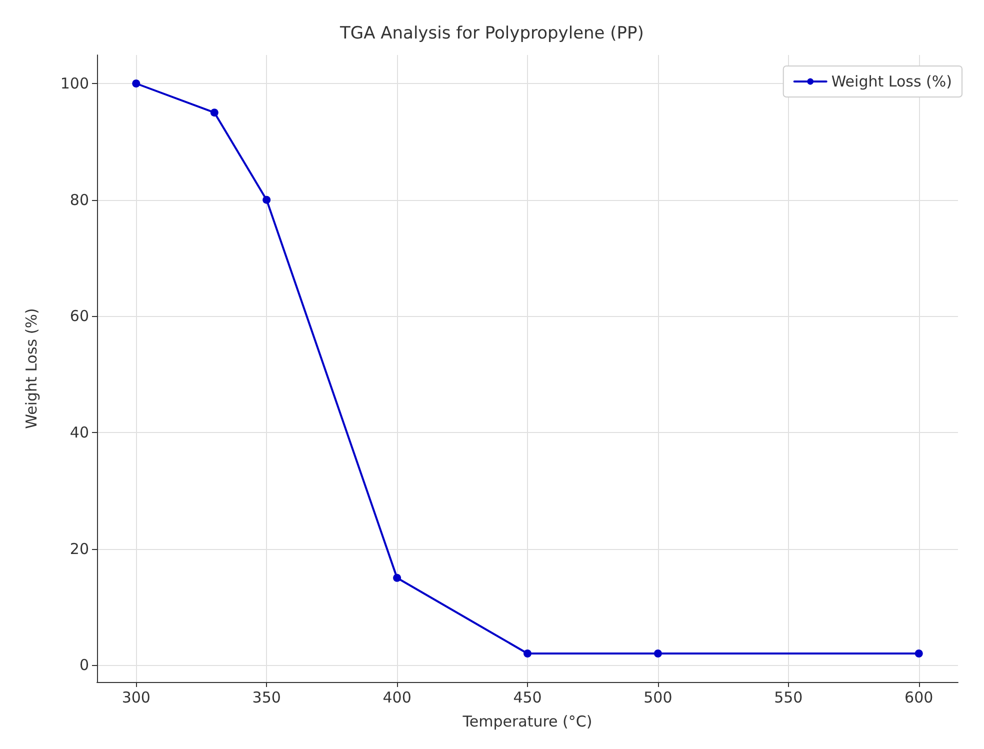 This screenshot has width=984, height=749. What do you see at coordinates (788, 697) in the screenshot?
I see `x-tick-label: 550` at bounding box center [788, 697].